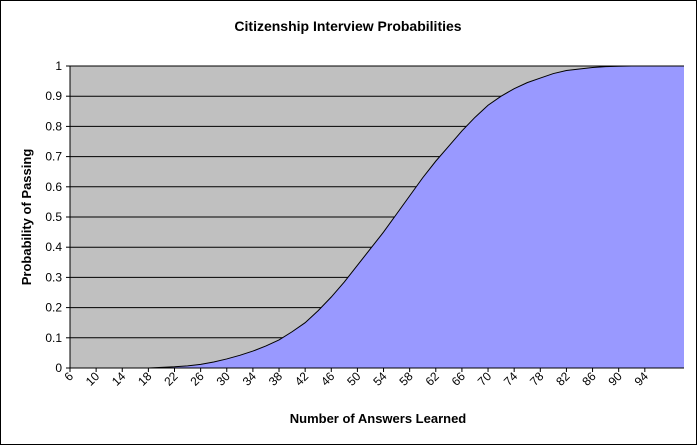  I want to click on x-tick-label: 10, so click(93, 379).